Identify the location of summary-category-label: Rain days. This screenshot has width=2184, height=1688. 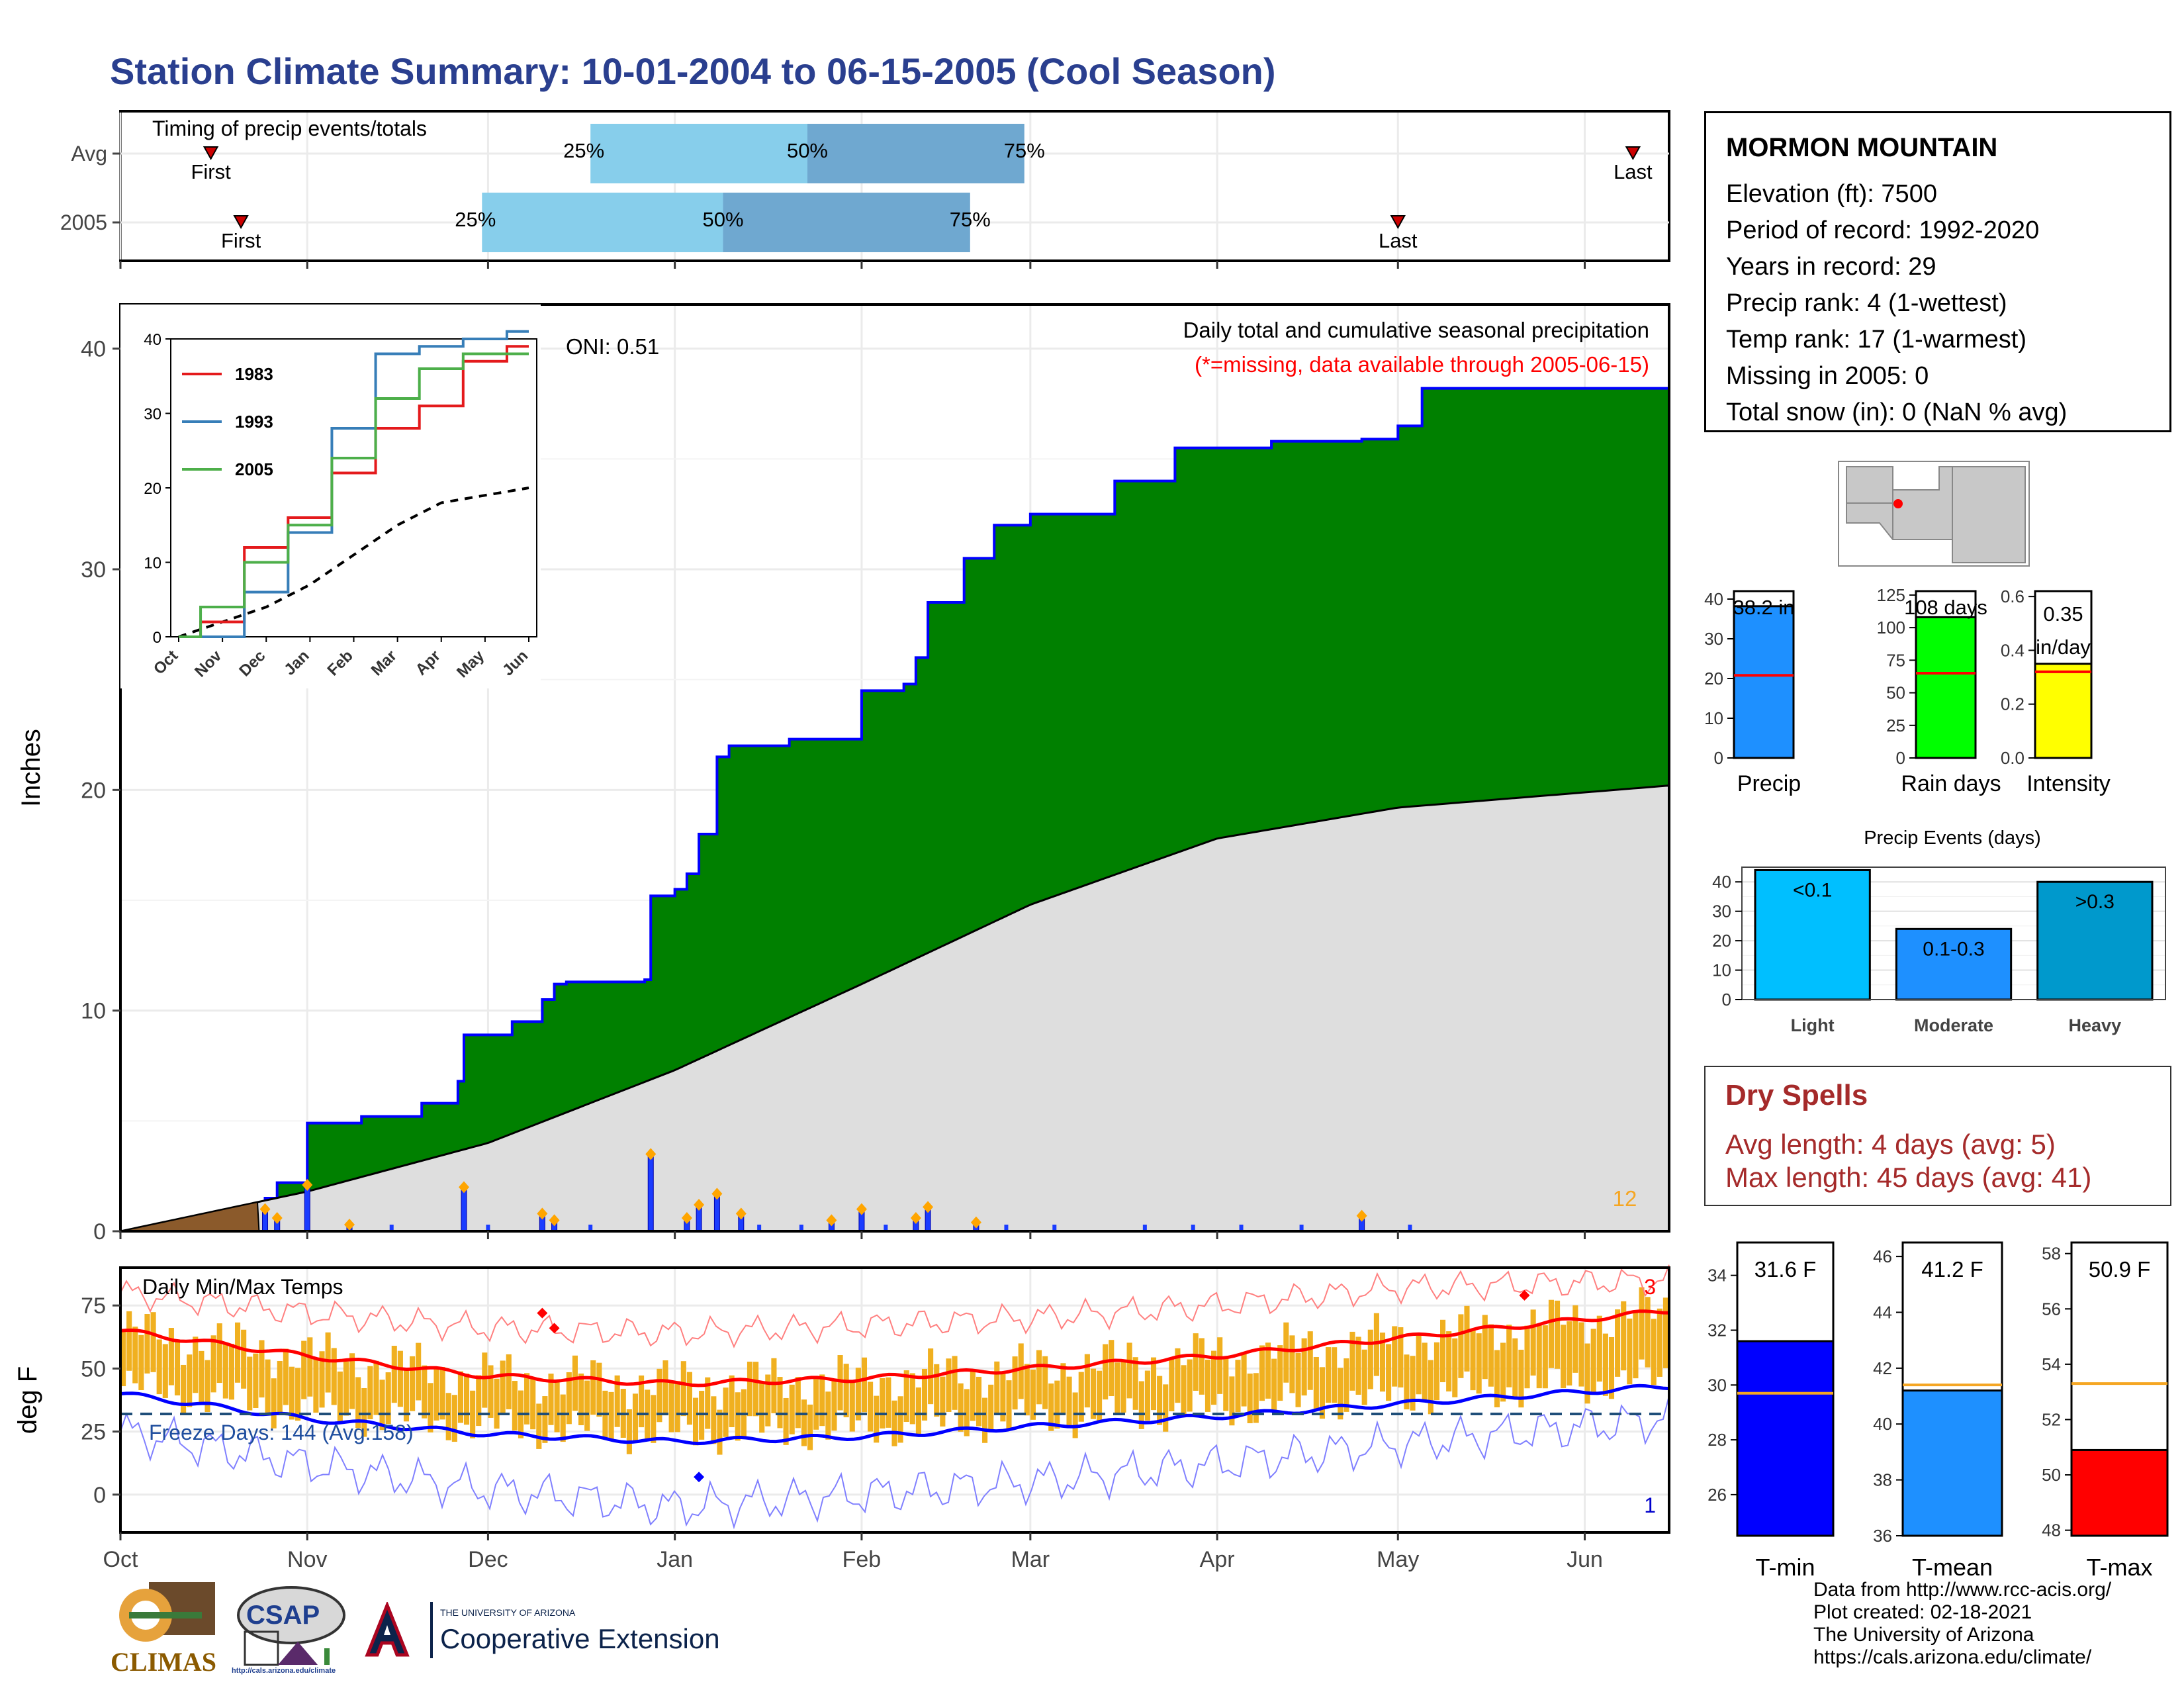
(1951, 783).